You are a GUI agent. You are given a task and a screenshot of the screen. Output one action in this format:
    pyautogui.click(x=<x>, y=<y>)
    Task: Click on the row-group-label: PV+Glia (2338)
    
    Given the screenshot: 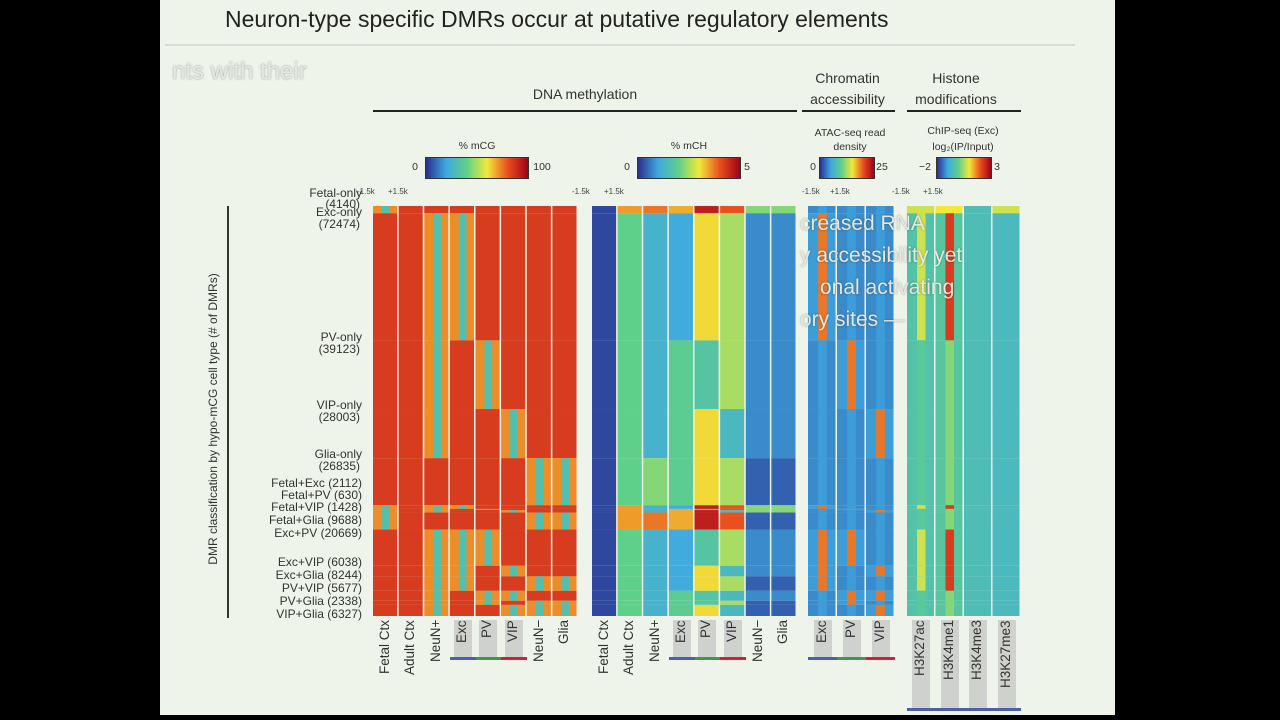 What is the action you would take?
    pyautogui.click(x=320, y=601)
    